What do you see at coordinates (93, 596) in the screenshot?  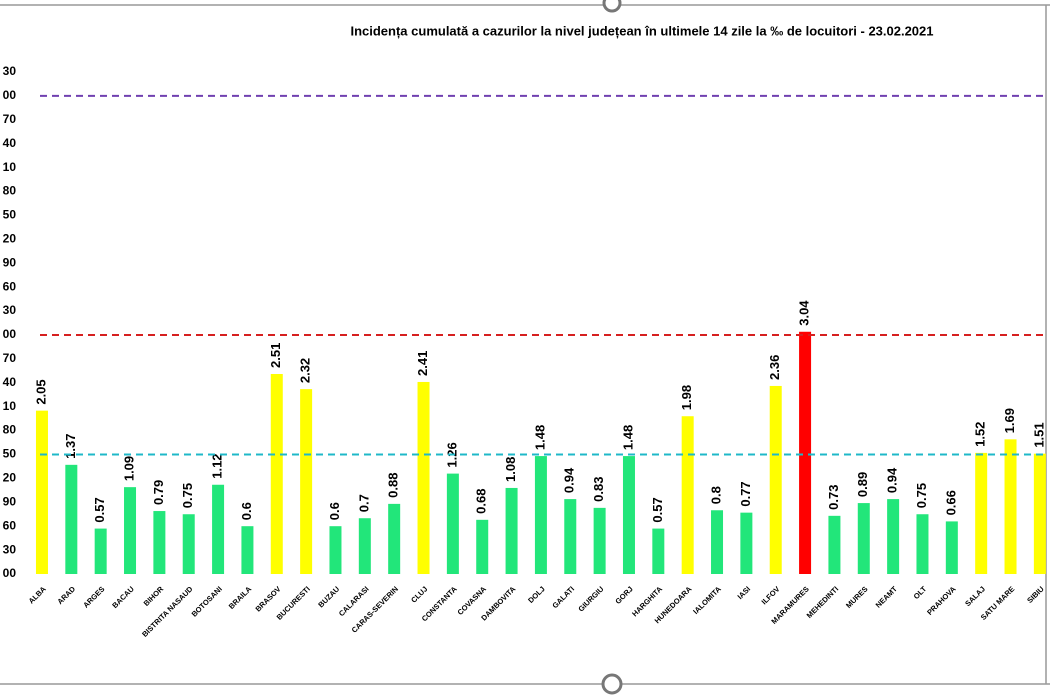 I see `x-tick-label: ARGES` at bounding box center [93, 596].